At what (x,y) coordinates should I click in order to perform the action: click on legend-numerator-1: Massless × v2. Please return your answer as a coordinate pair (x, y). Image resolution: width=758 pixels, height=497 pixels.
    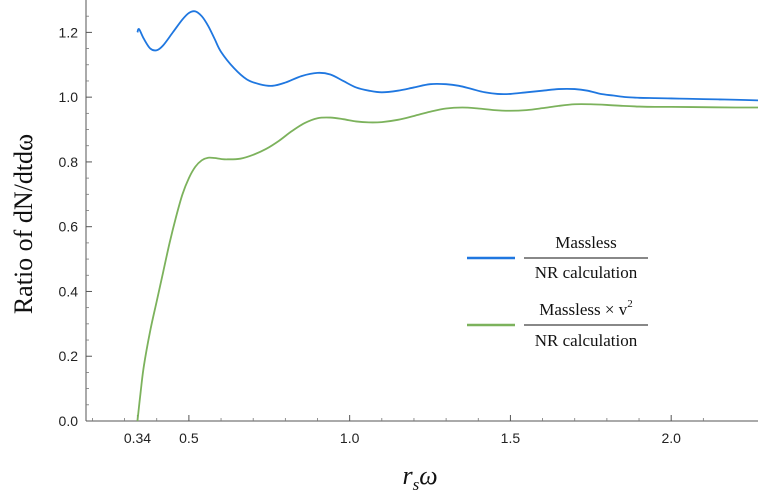
    Looking at the image, I should click on (586, 308).